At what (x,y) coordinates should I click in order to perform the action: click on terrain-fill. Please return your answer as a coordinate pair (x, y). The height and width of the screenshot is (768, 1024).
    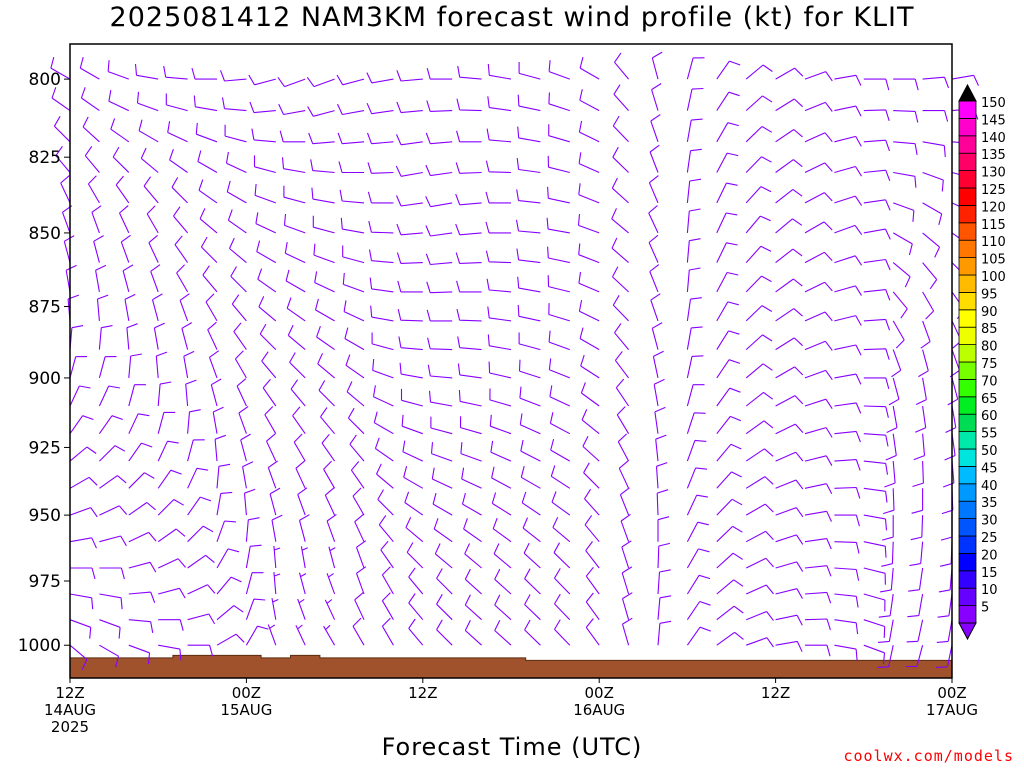
    Looking at the image, I should click on (511, 666).